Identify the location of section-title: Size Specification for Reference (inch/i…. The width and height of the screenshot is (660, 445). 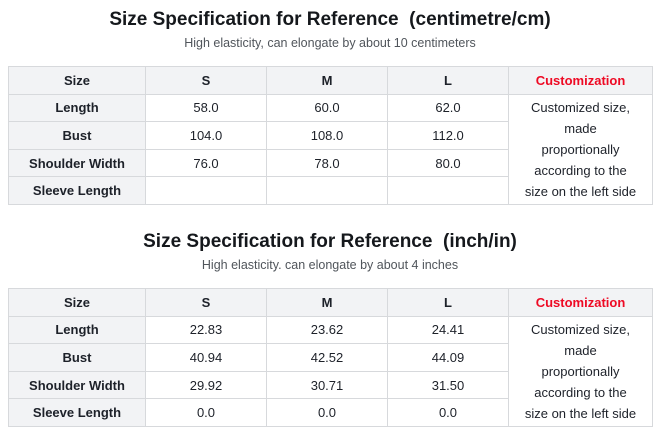
(330, 241).